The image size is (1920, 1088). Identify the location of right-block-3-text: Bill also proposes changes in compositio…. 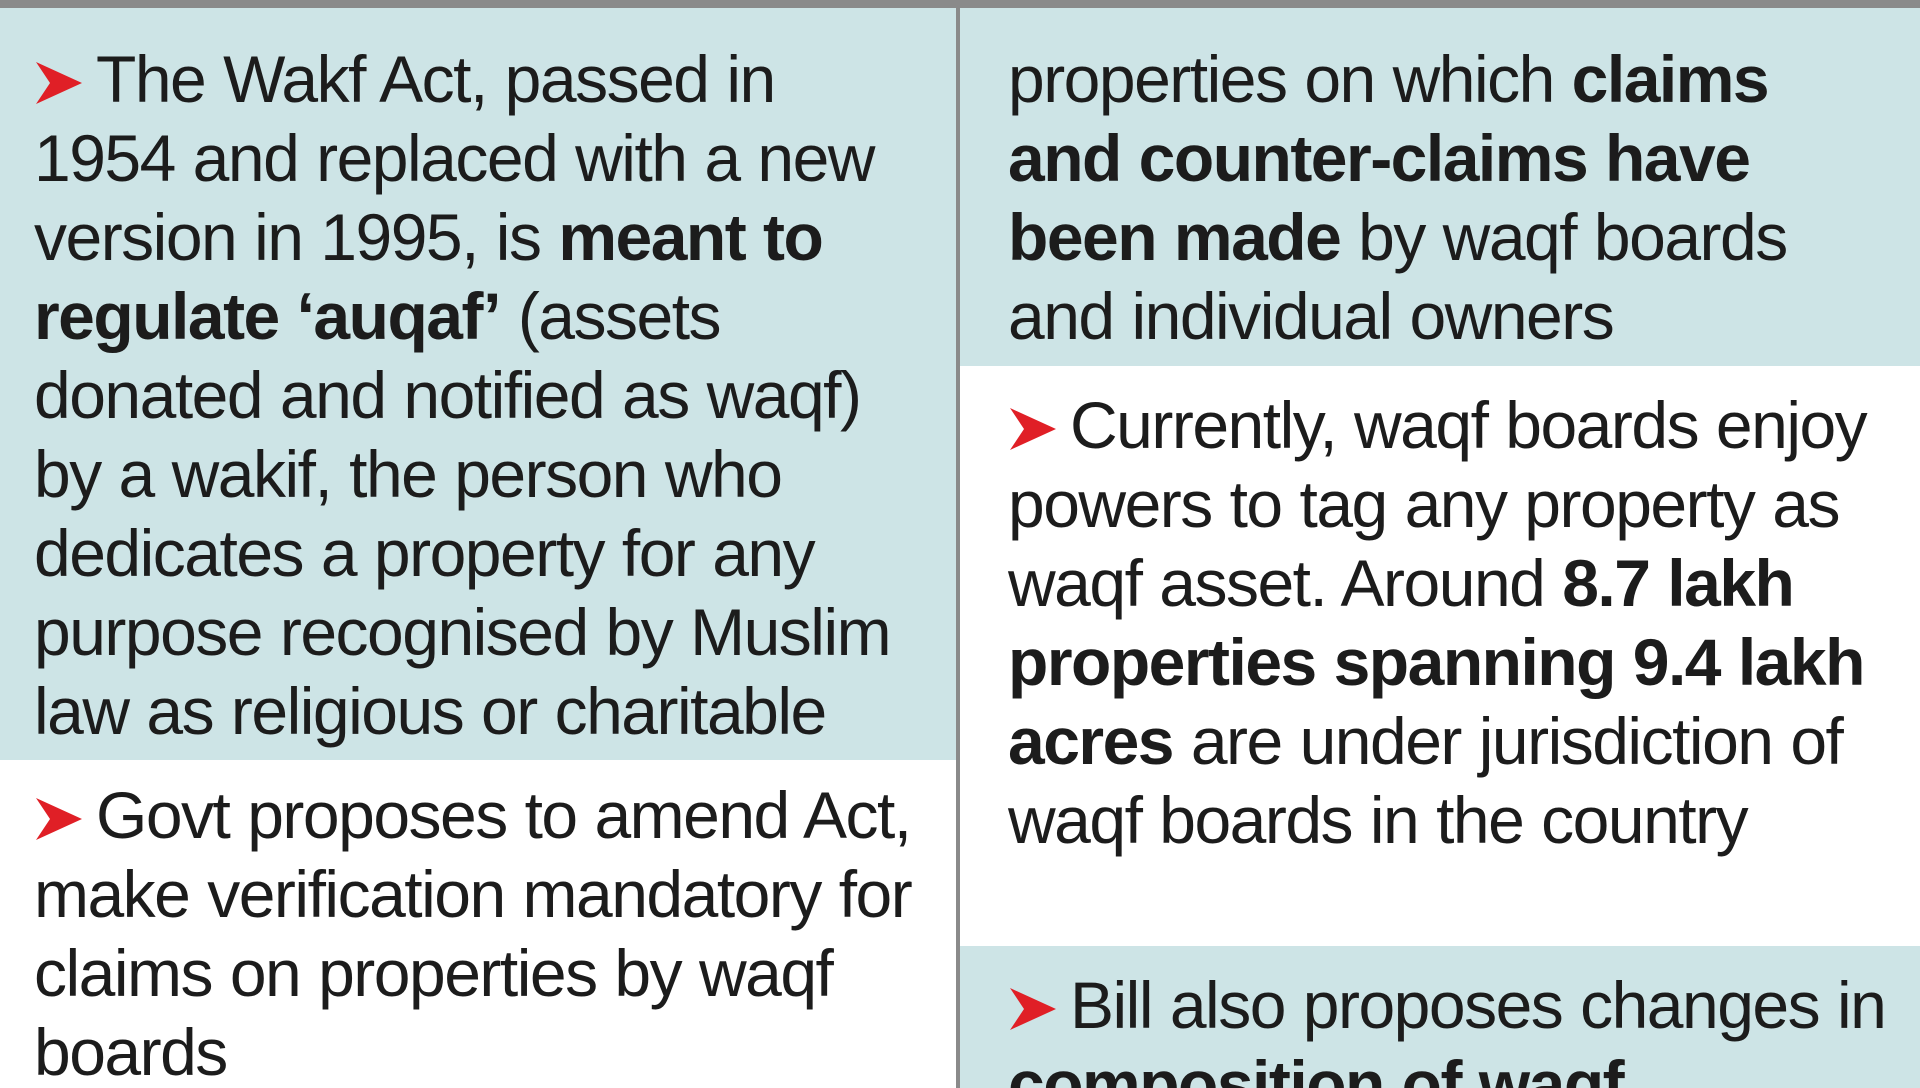
(1450, 1027).